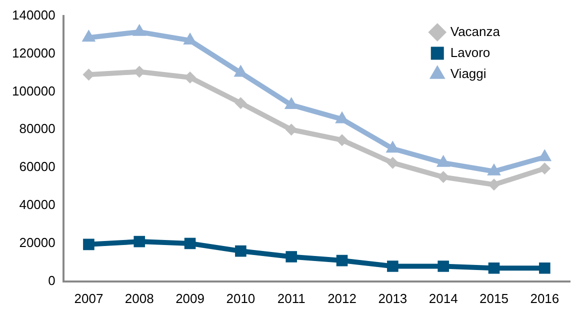 The width and height of the screenshot is (586, 321). I want to click on x-tick-label: 2011, so click(291, 298).